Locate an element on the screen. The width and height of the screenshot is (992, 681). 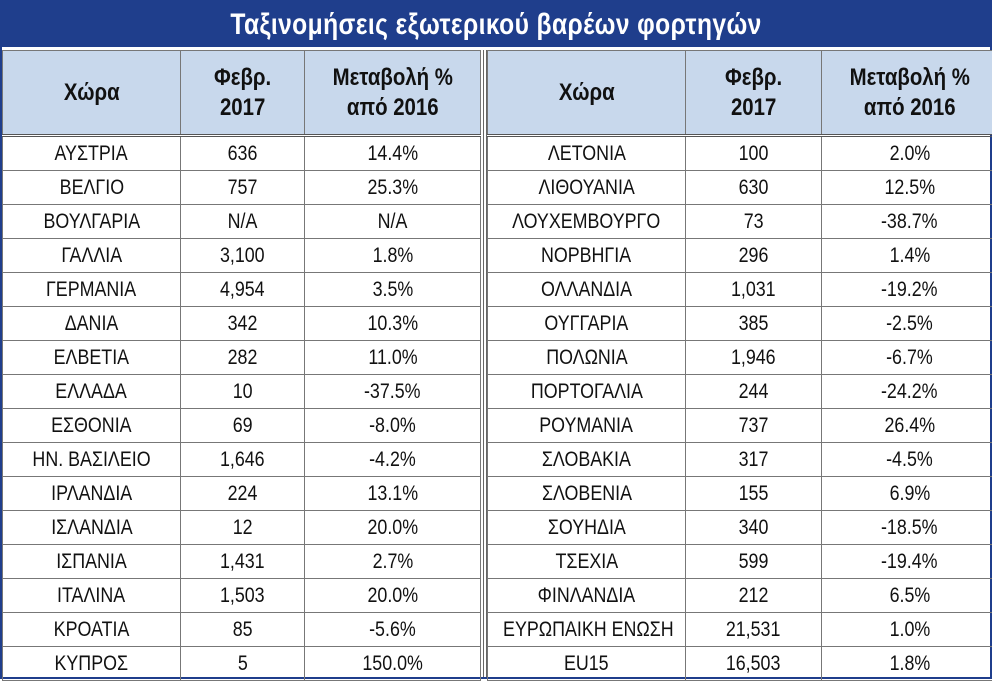
change-cell-value: -8.0% is located at coordinates (392, 426).